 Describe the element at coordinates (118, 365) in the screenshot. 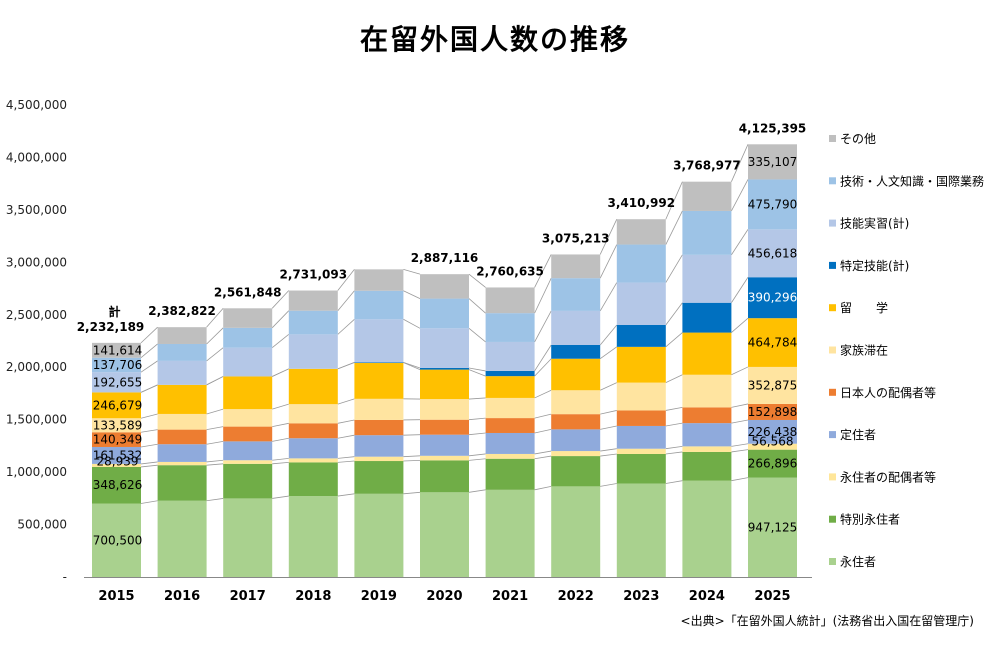

I see `data-label: 137,706` at that location.